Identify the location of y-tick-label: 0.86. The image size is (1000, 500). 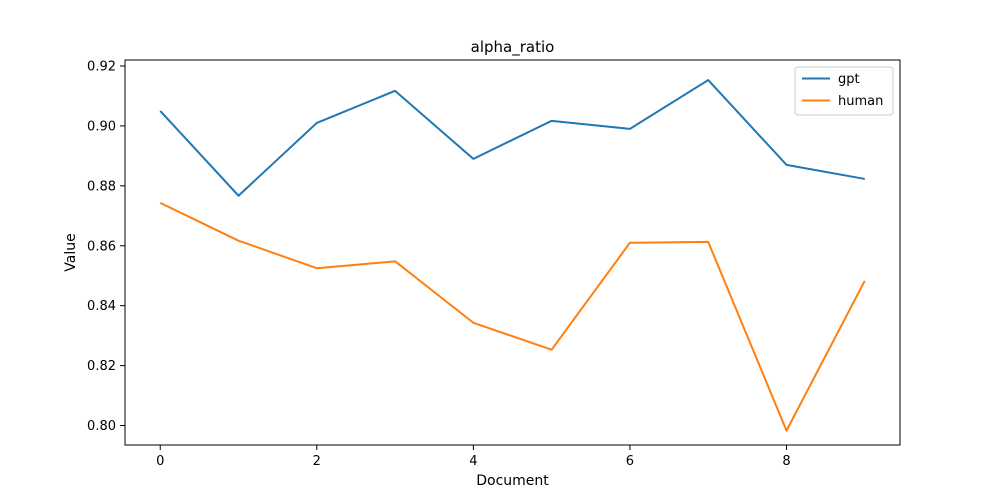
(101, 246).